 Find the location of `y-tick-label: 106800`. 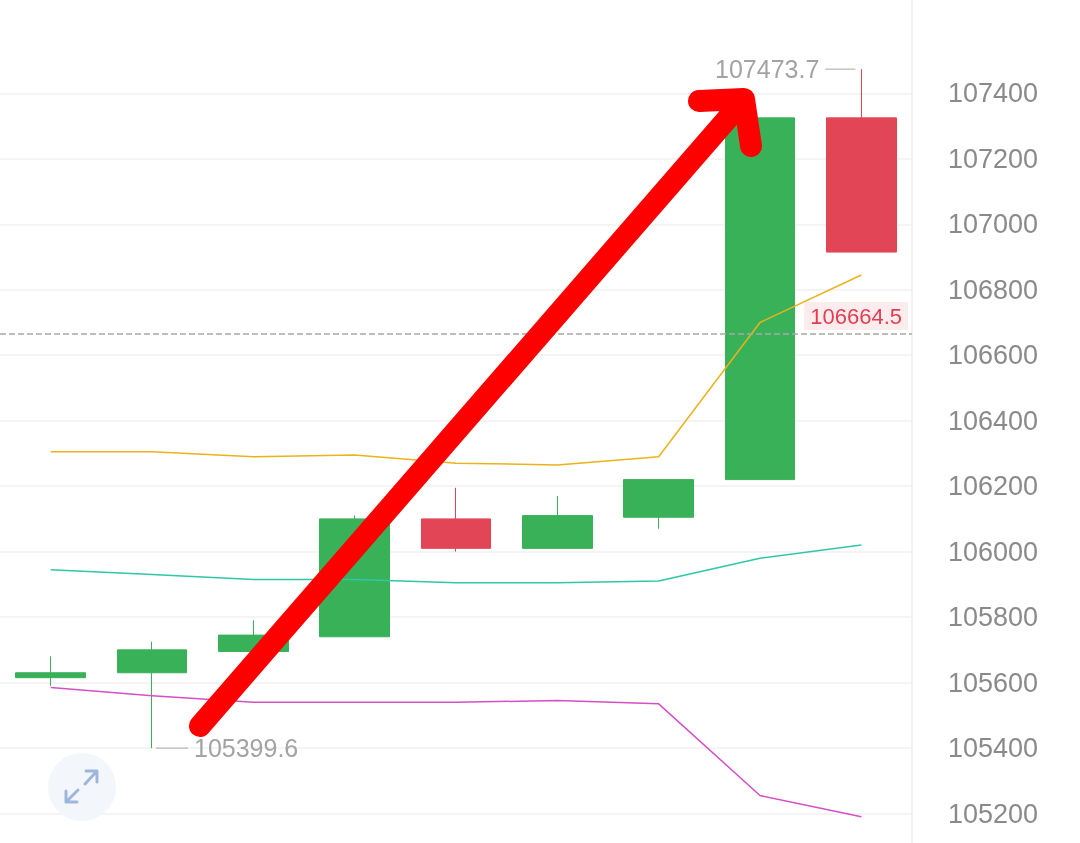

y-tick-label: 106800 is located at coordinates (993, 289).